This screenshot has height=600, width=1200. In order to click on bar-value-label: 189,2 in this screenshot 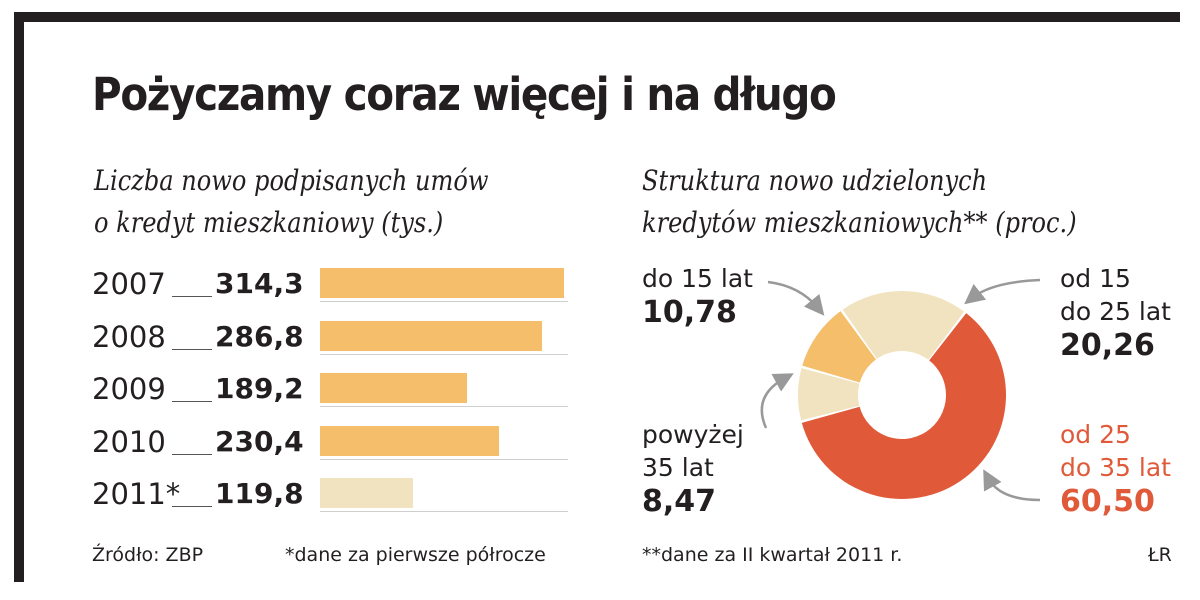, I will do `click(259, 388)`.